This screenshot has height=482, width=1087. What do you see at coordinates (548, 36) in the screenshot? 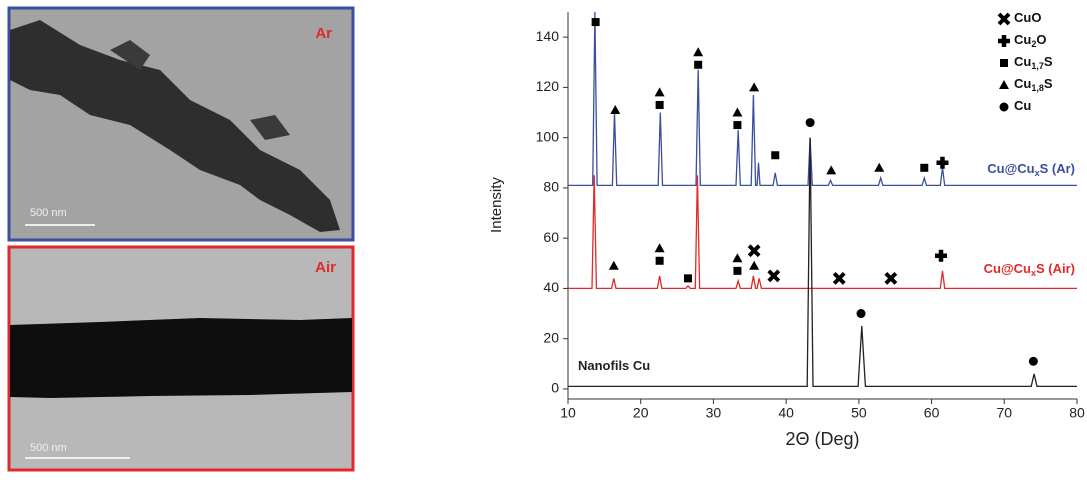
I see `y-tick-label: 140` at bounding box center [548, 36].